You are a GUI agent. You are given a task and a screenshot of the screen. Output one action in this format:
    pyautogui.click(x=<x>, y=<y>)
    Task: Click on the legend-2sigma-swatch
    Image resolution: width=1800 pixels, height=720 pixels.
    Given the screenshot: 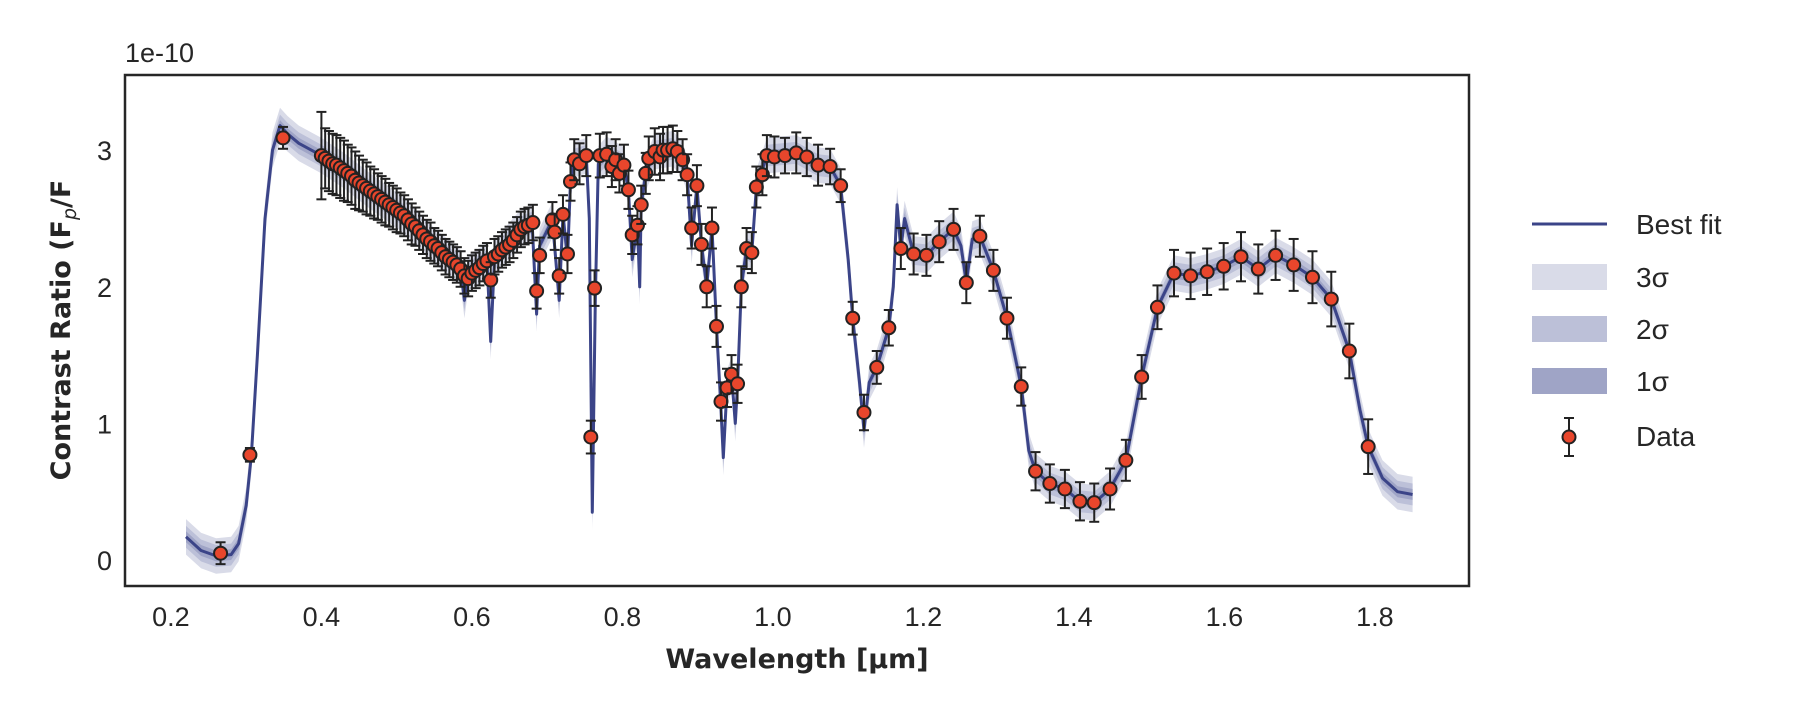 What is the action you would take?
    pyautogui.click(x=1569, y=329)
    